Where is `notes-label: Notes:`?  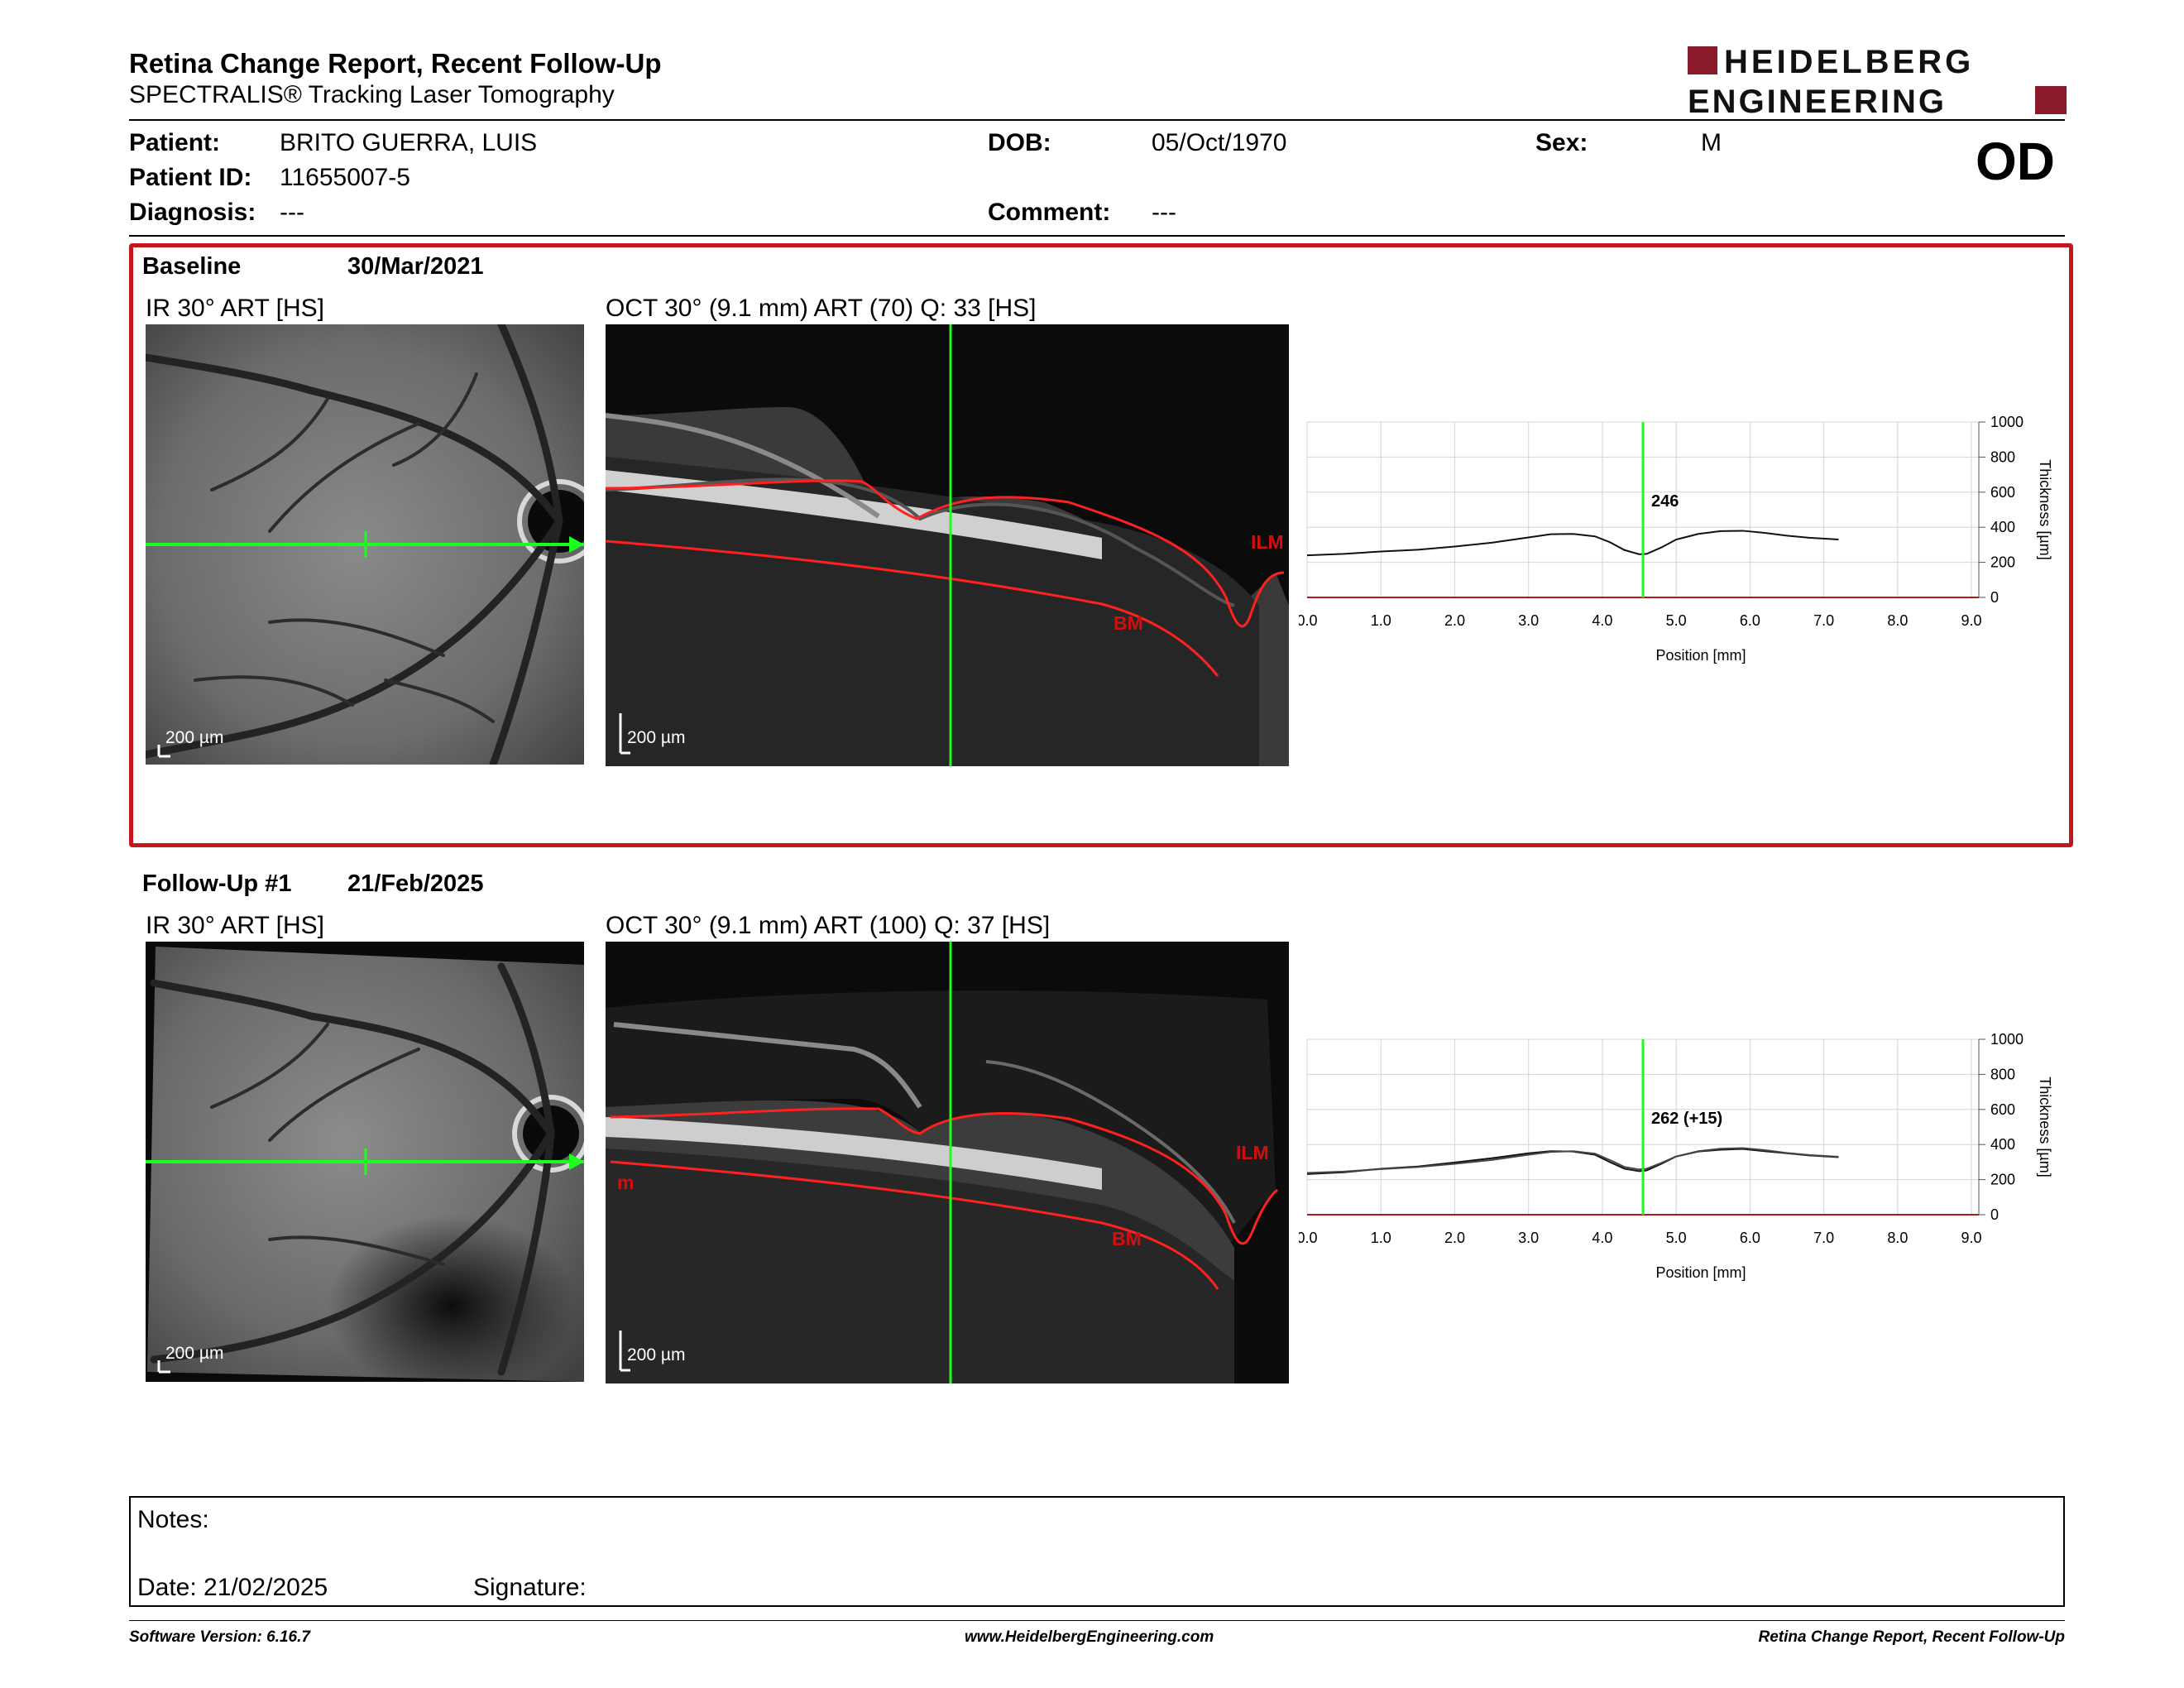
notes-label: Notes: is located at coordinates (173, 1519).